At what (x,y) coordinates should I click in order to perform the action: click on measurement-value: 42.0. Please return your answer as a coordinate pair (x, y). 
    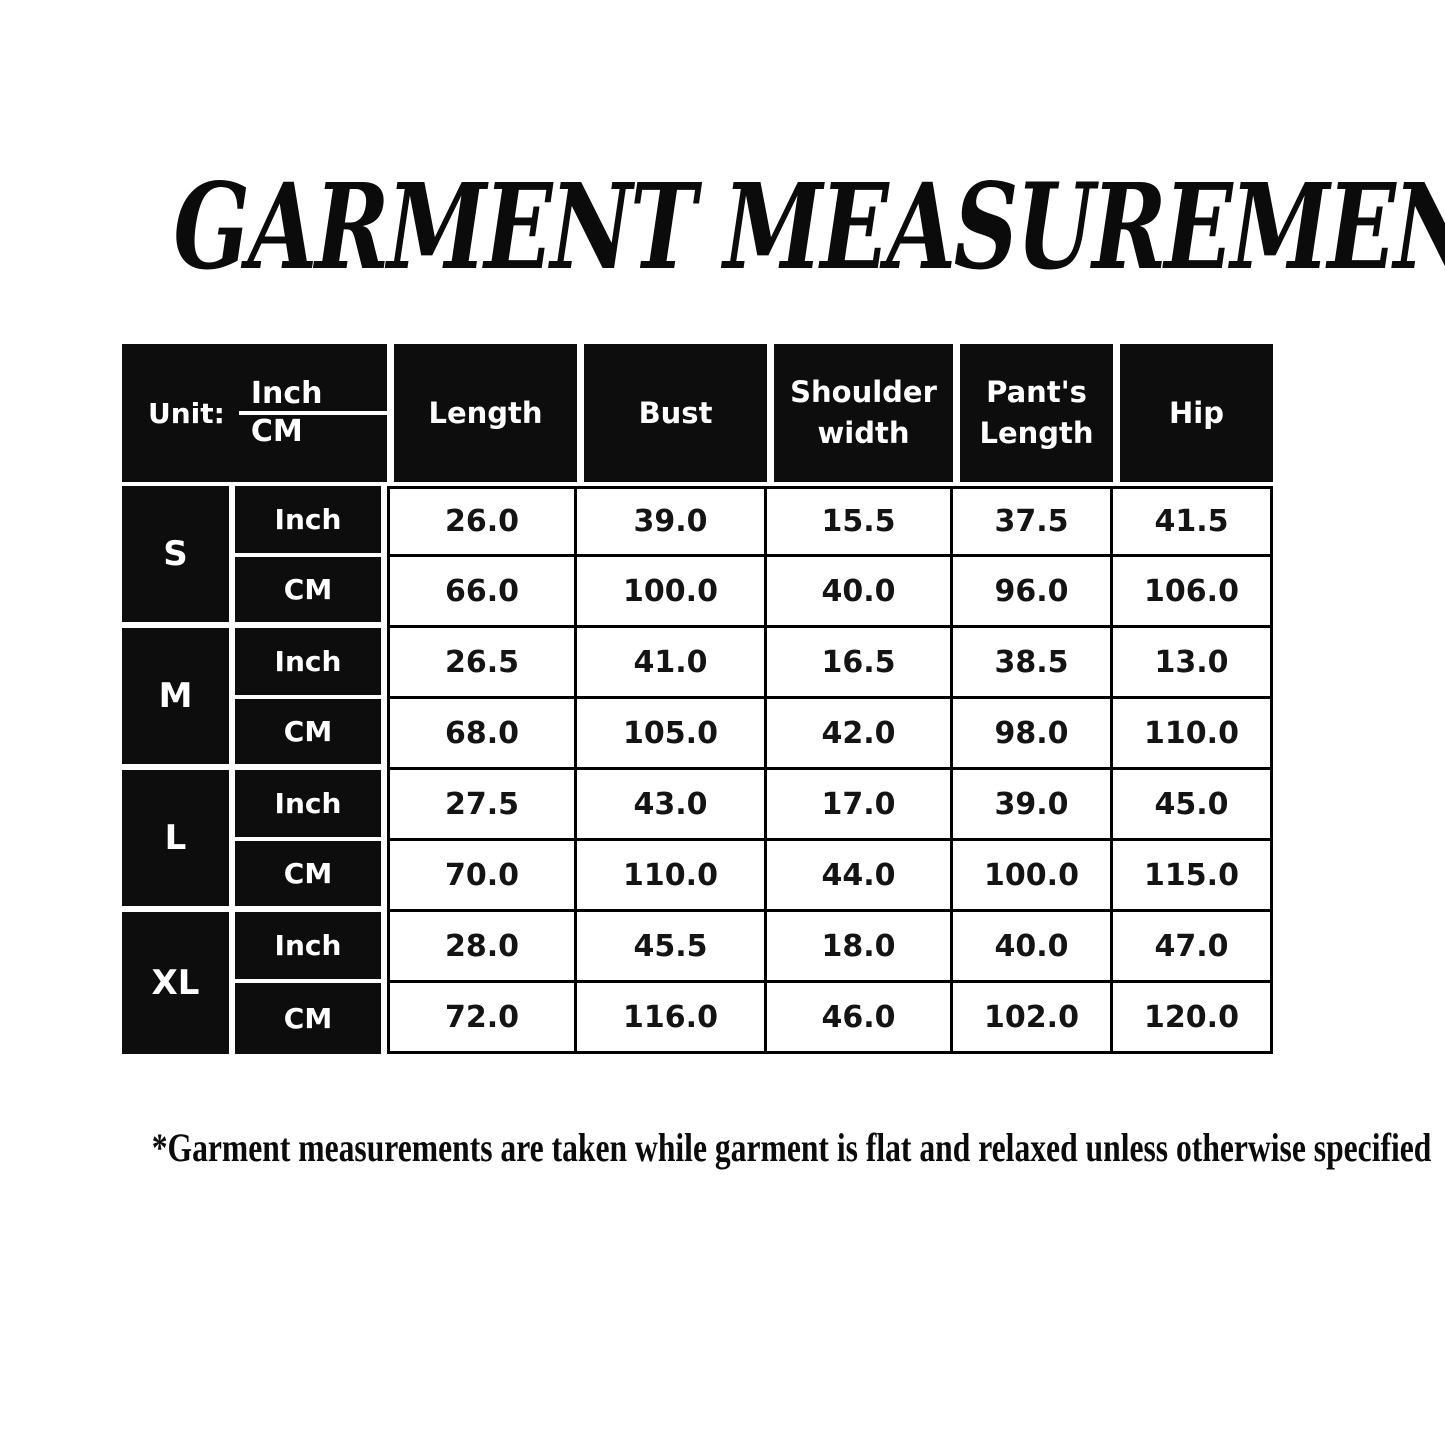
    Looking at the image, I should click on (860, 734).